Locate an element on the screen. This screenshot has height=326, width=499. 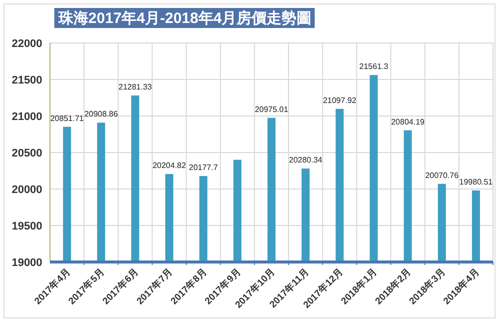
data-label: 20204.82 is located at coordinates (169, 165).